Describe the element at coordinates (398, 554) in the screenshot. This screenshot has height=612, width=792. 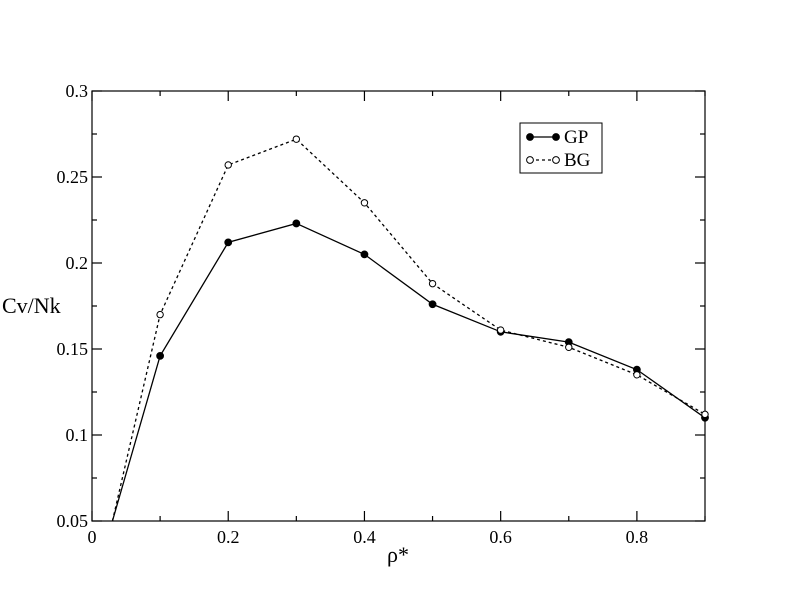
I see `x-axis-label: ρ*` at that location.